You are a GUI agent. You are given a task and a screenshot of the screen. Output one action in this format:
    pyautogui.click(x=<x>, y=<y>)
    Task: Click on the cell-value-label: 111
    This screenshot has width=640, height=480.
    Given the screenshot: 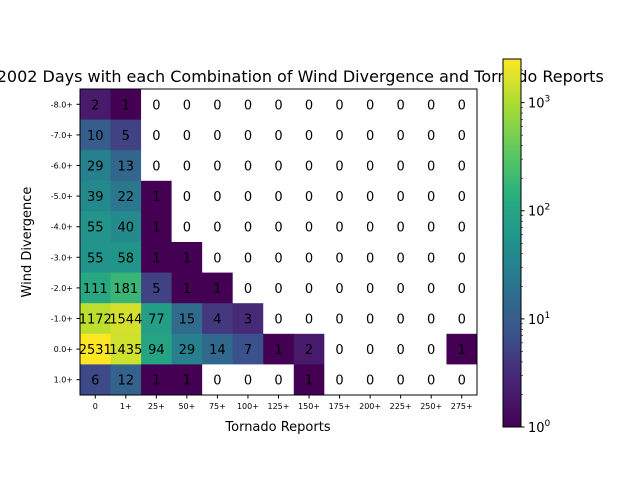 What is the action you would take?
    pyautogui.click(x=95, y=289)
    